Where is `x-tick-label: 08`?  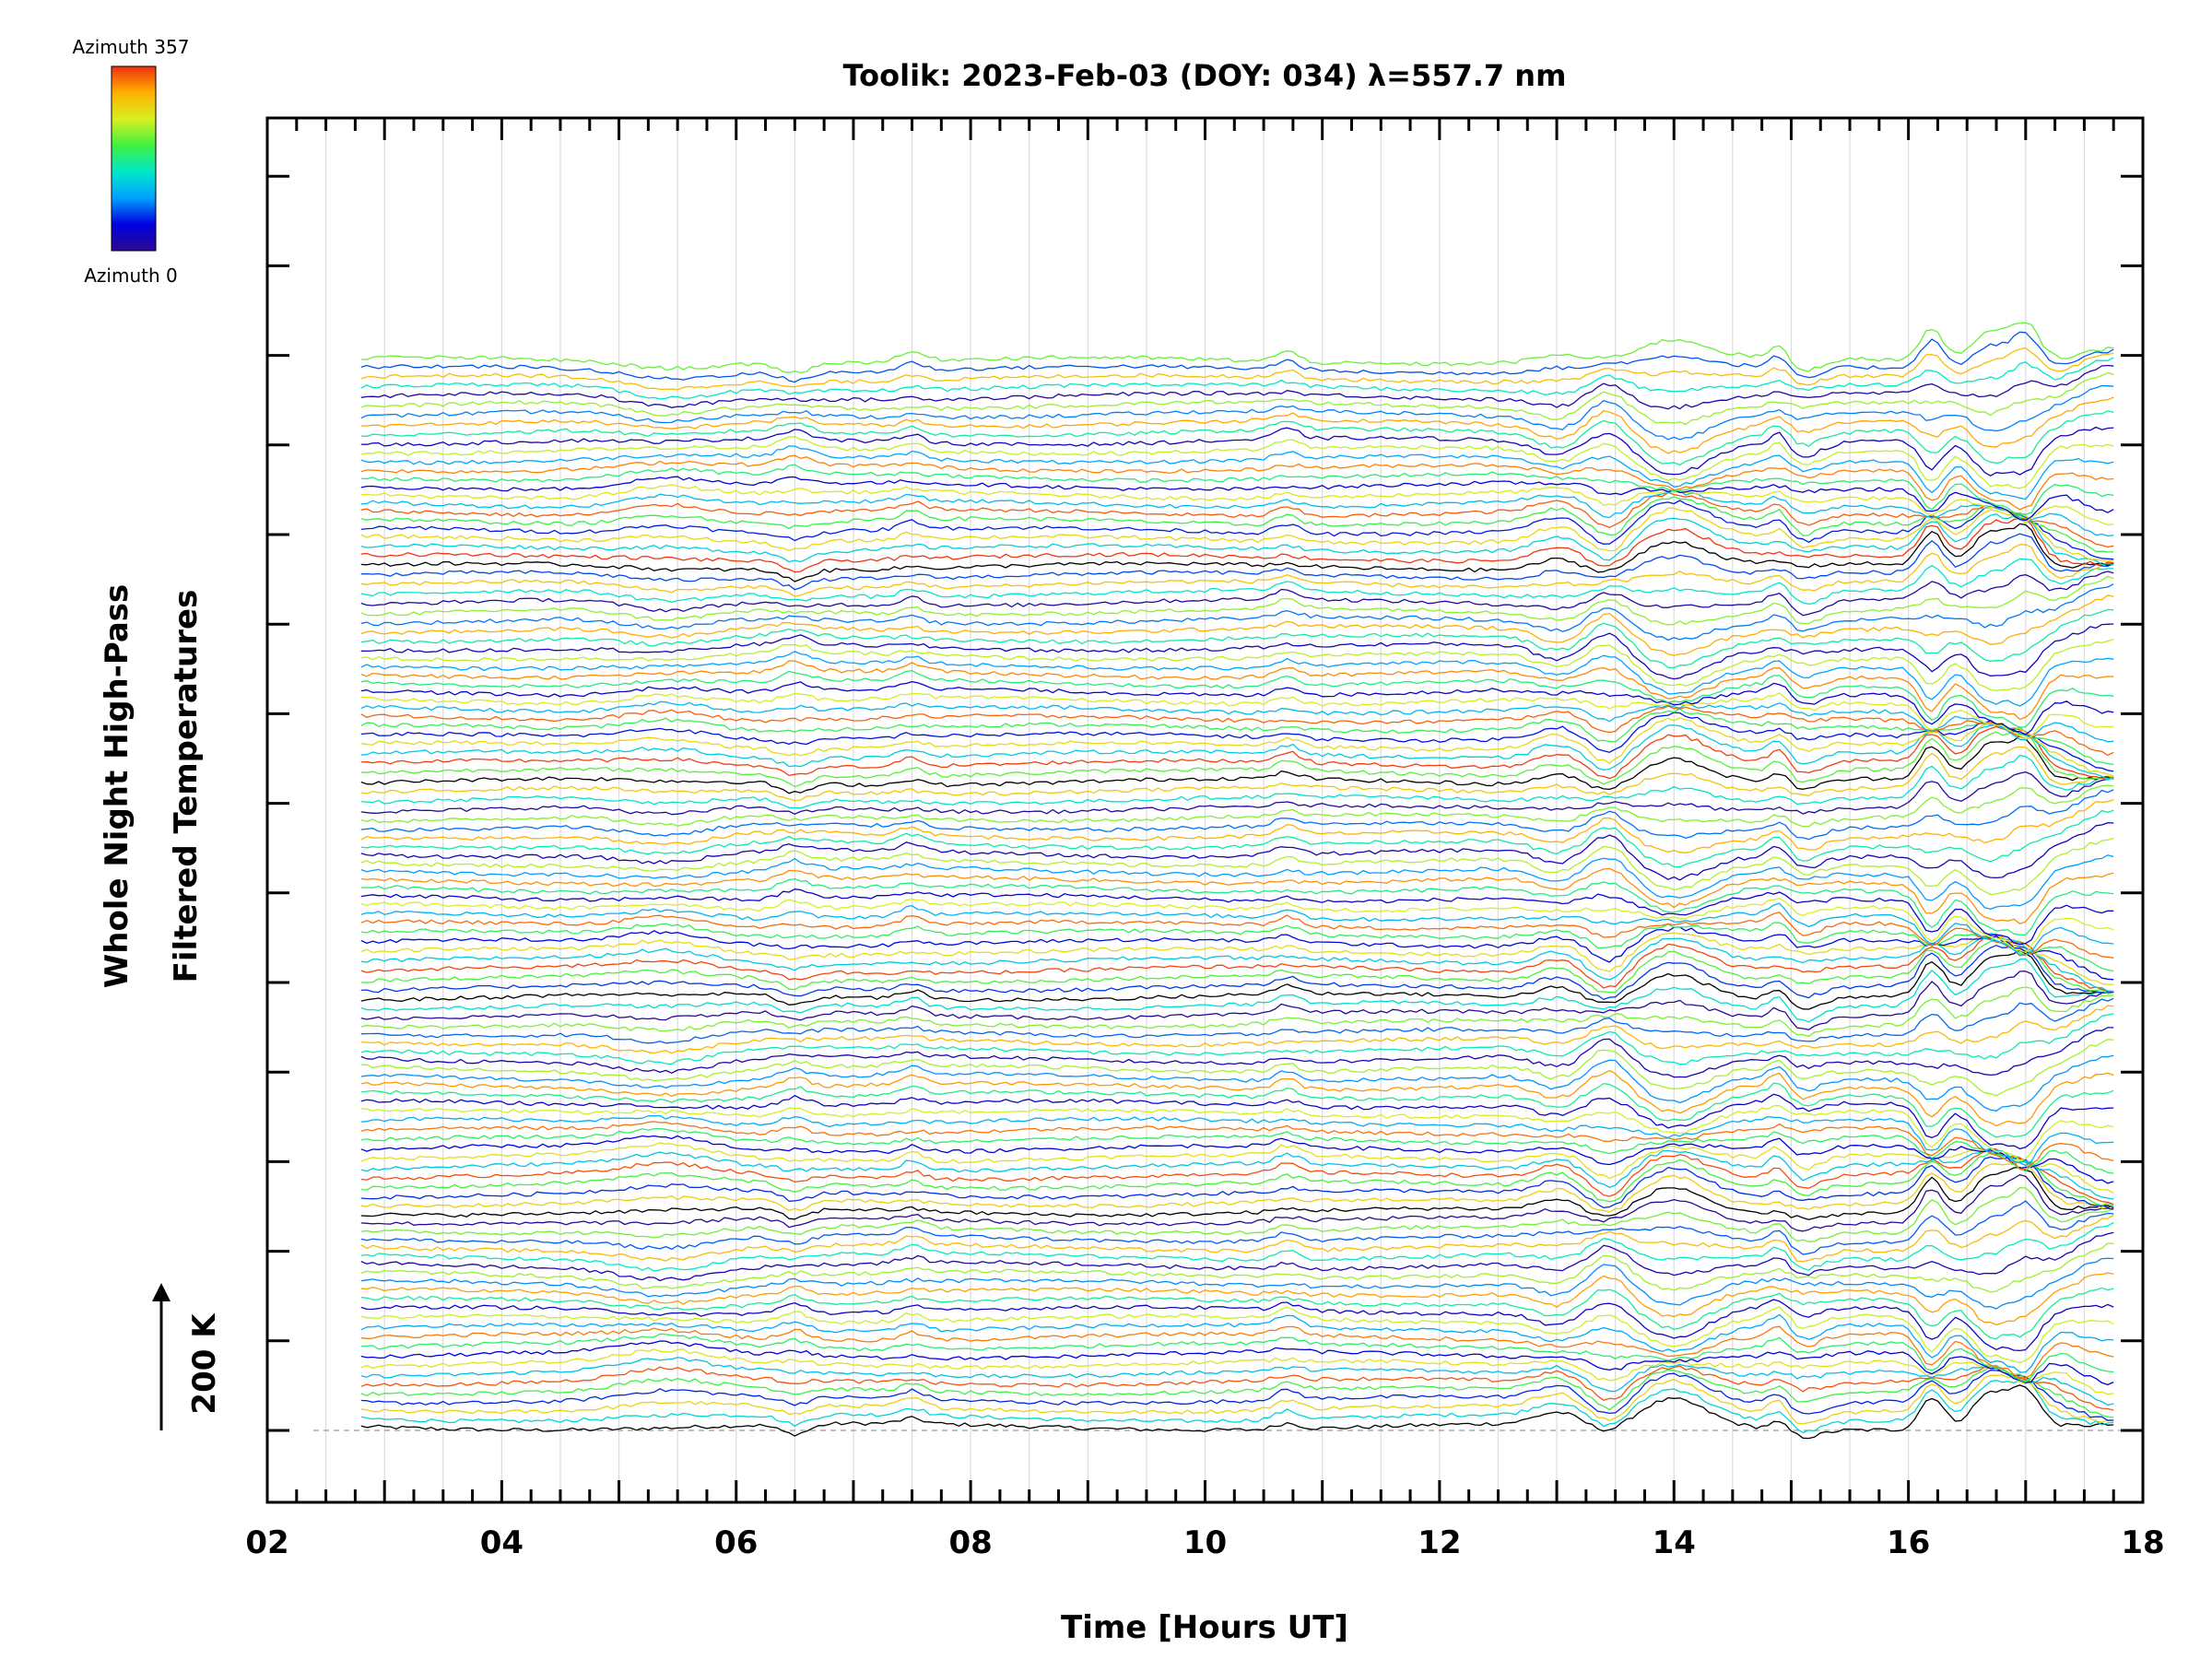
x-tick-label: 08 is located at coordinates (970, 1542).